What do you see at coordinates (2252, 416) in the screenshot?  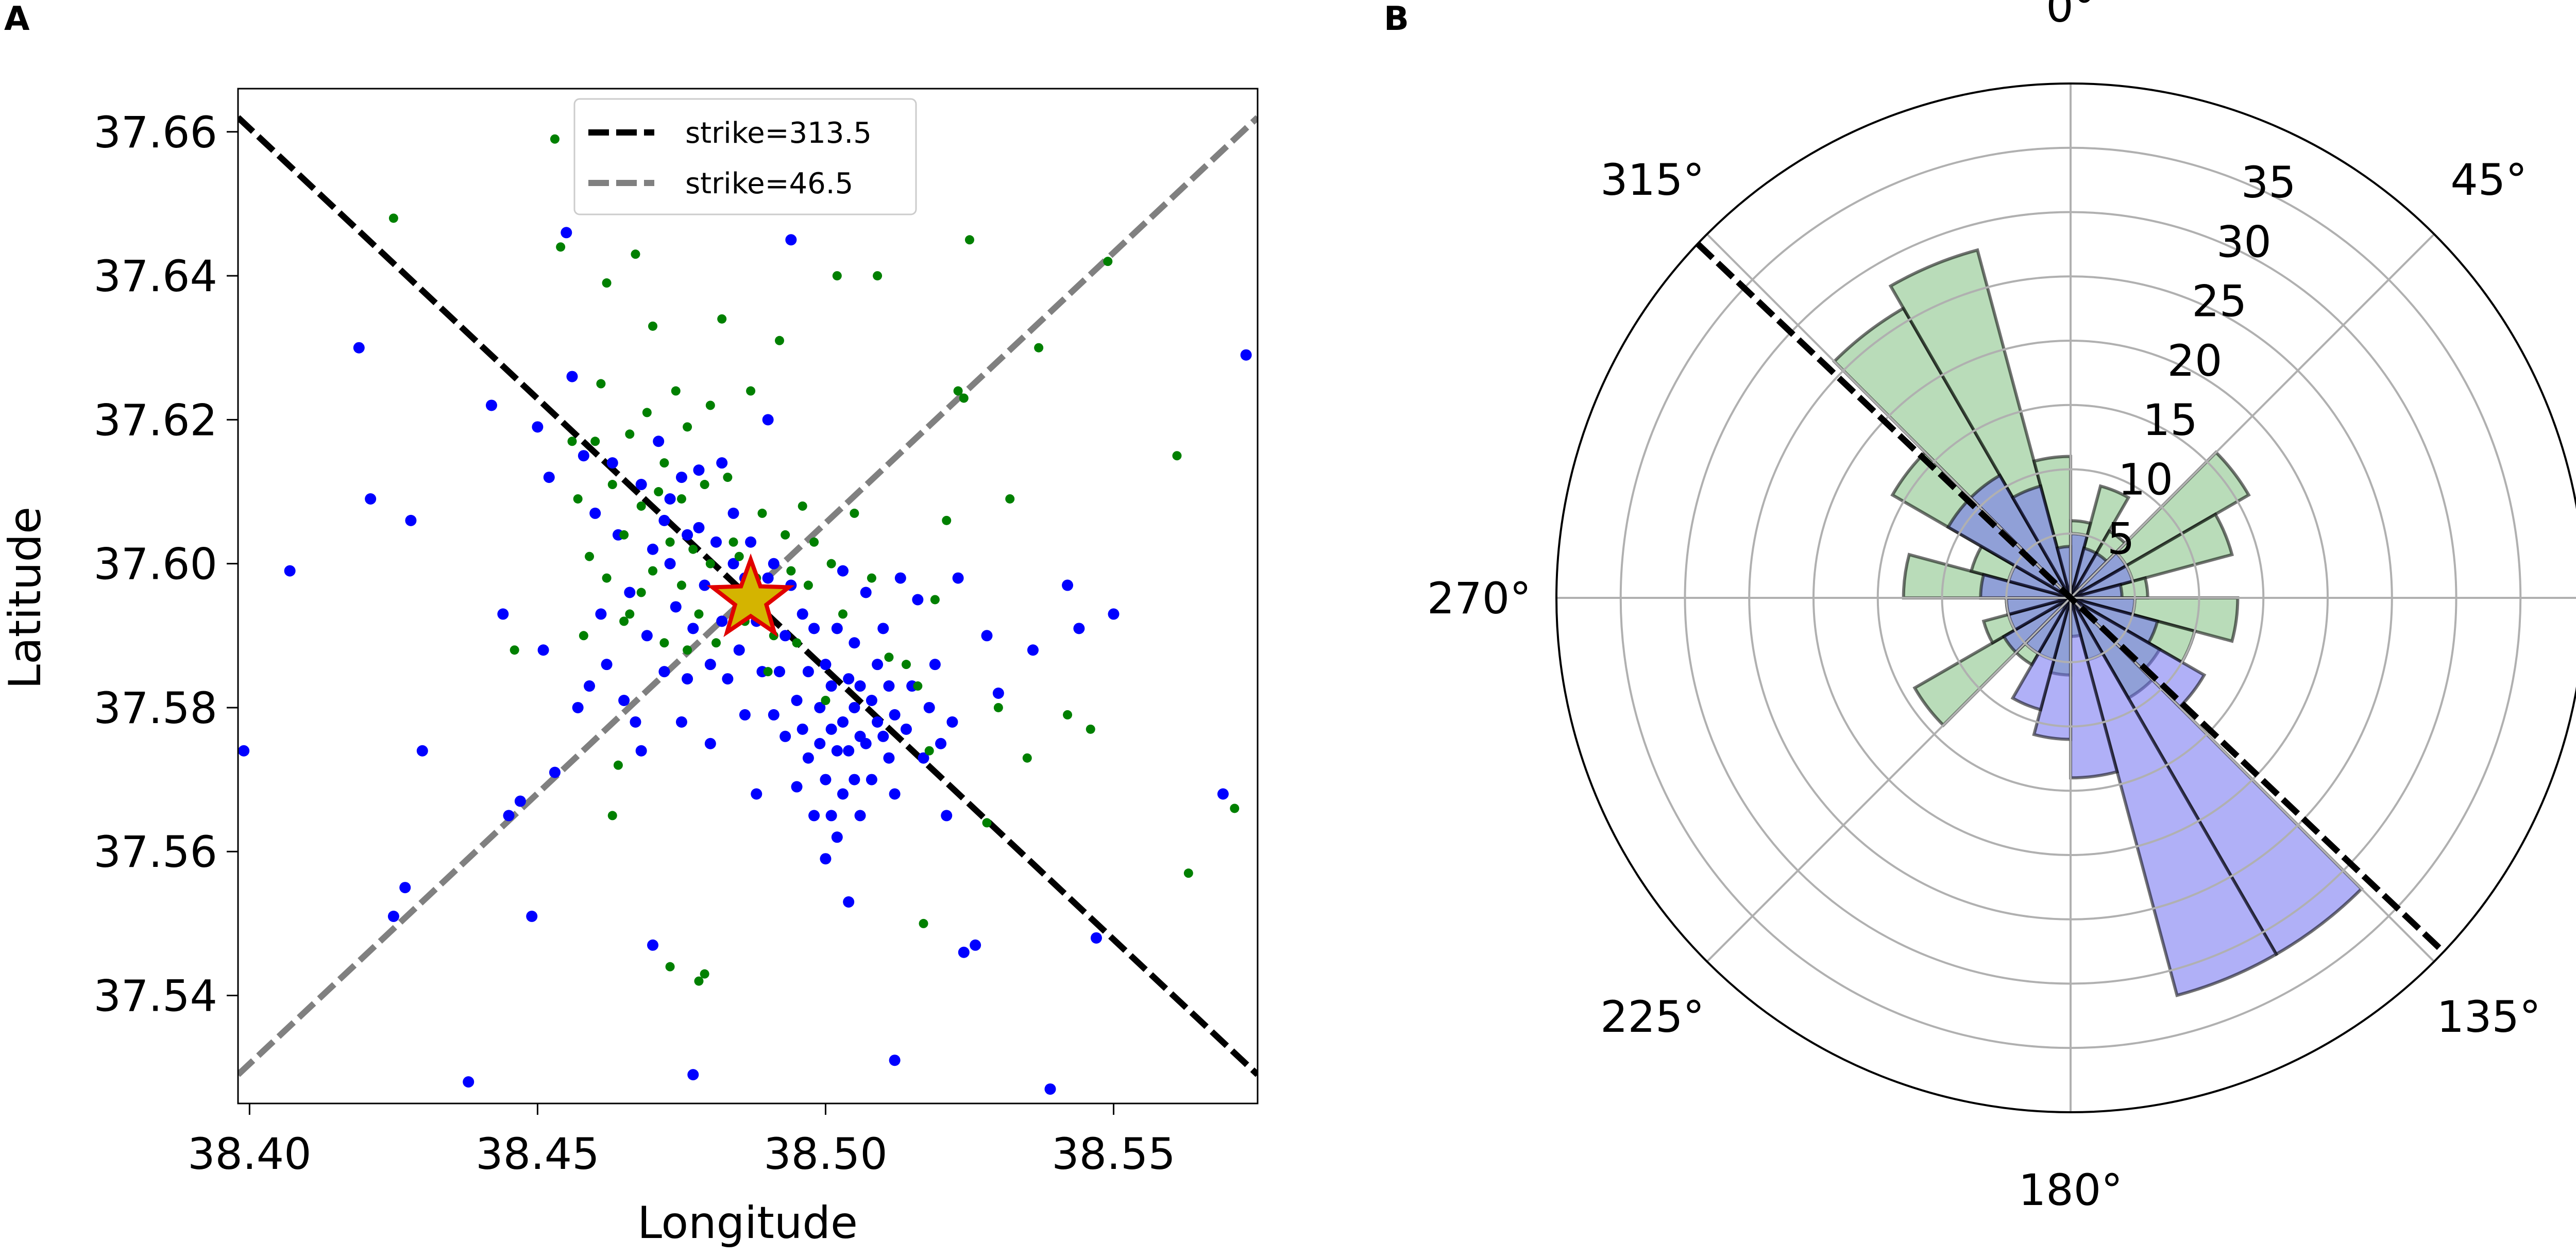 I see `angular-grid-line` at bounding box center [2252, 416].